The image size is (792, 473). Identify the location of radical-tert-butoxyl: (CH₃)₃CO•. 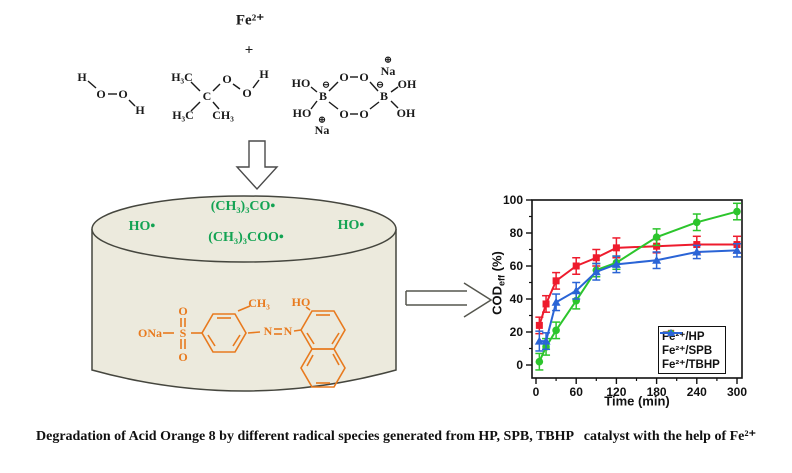
(243, 206).